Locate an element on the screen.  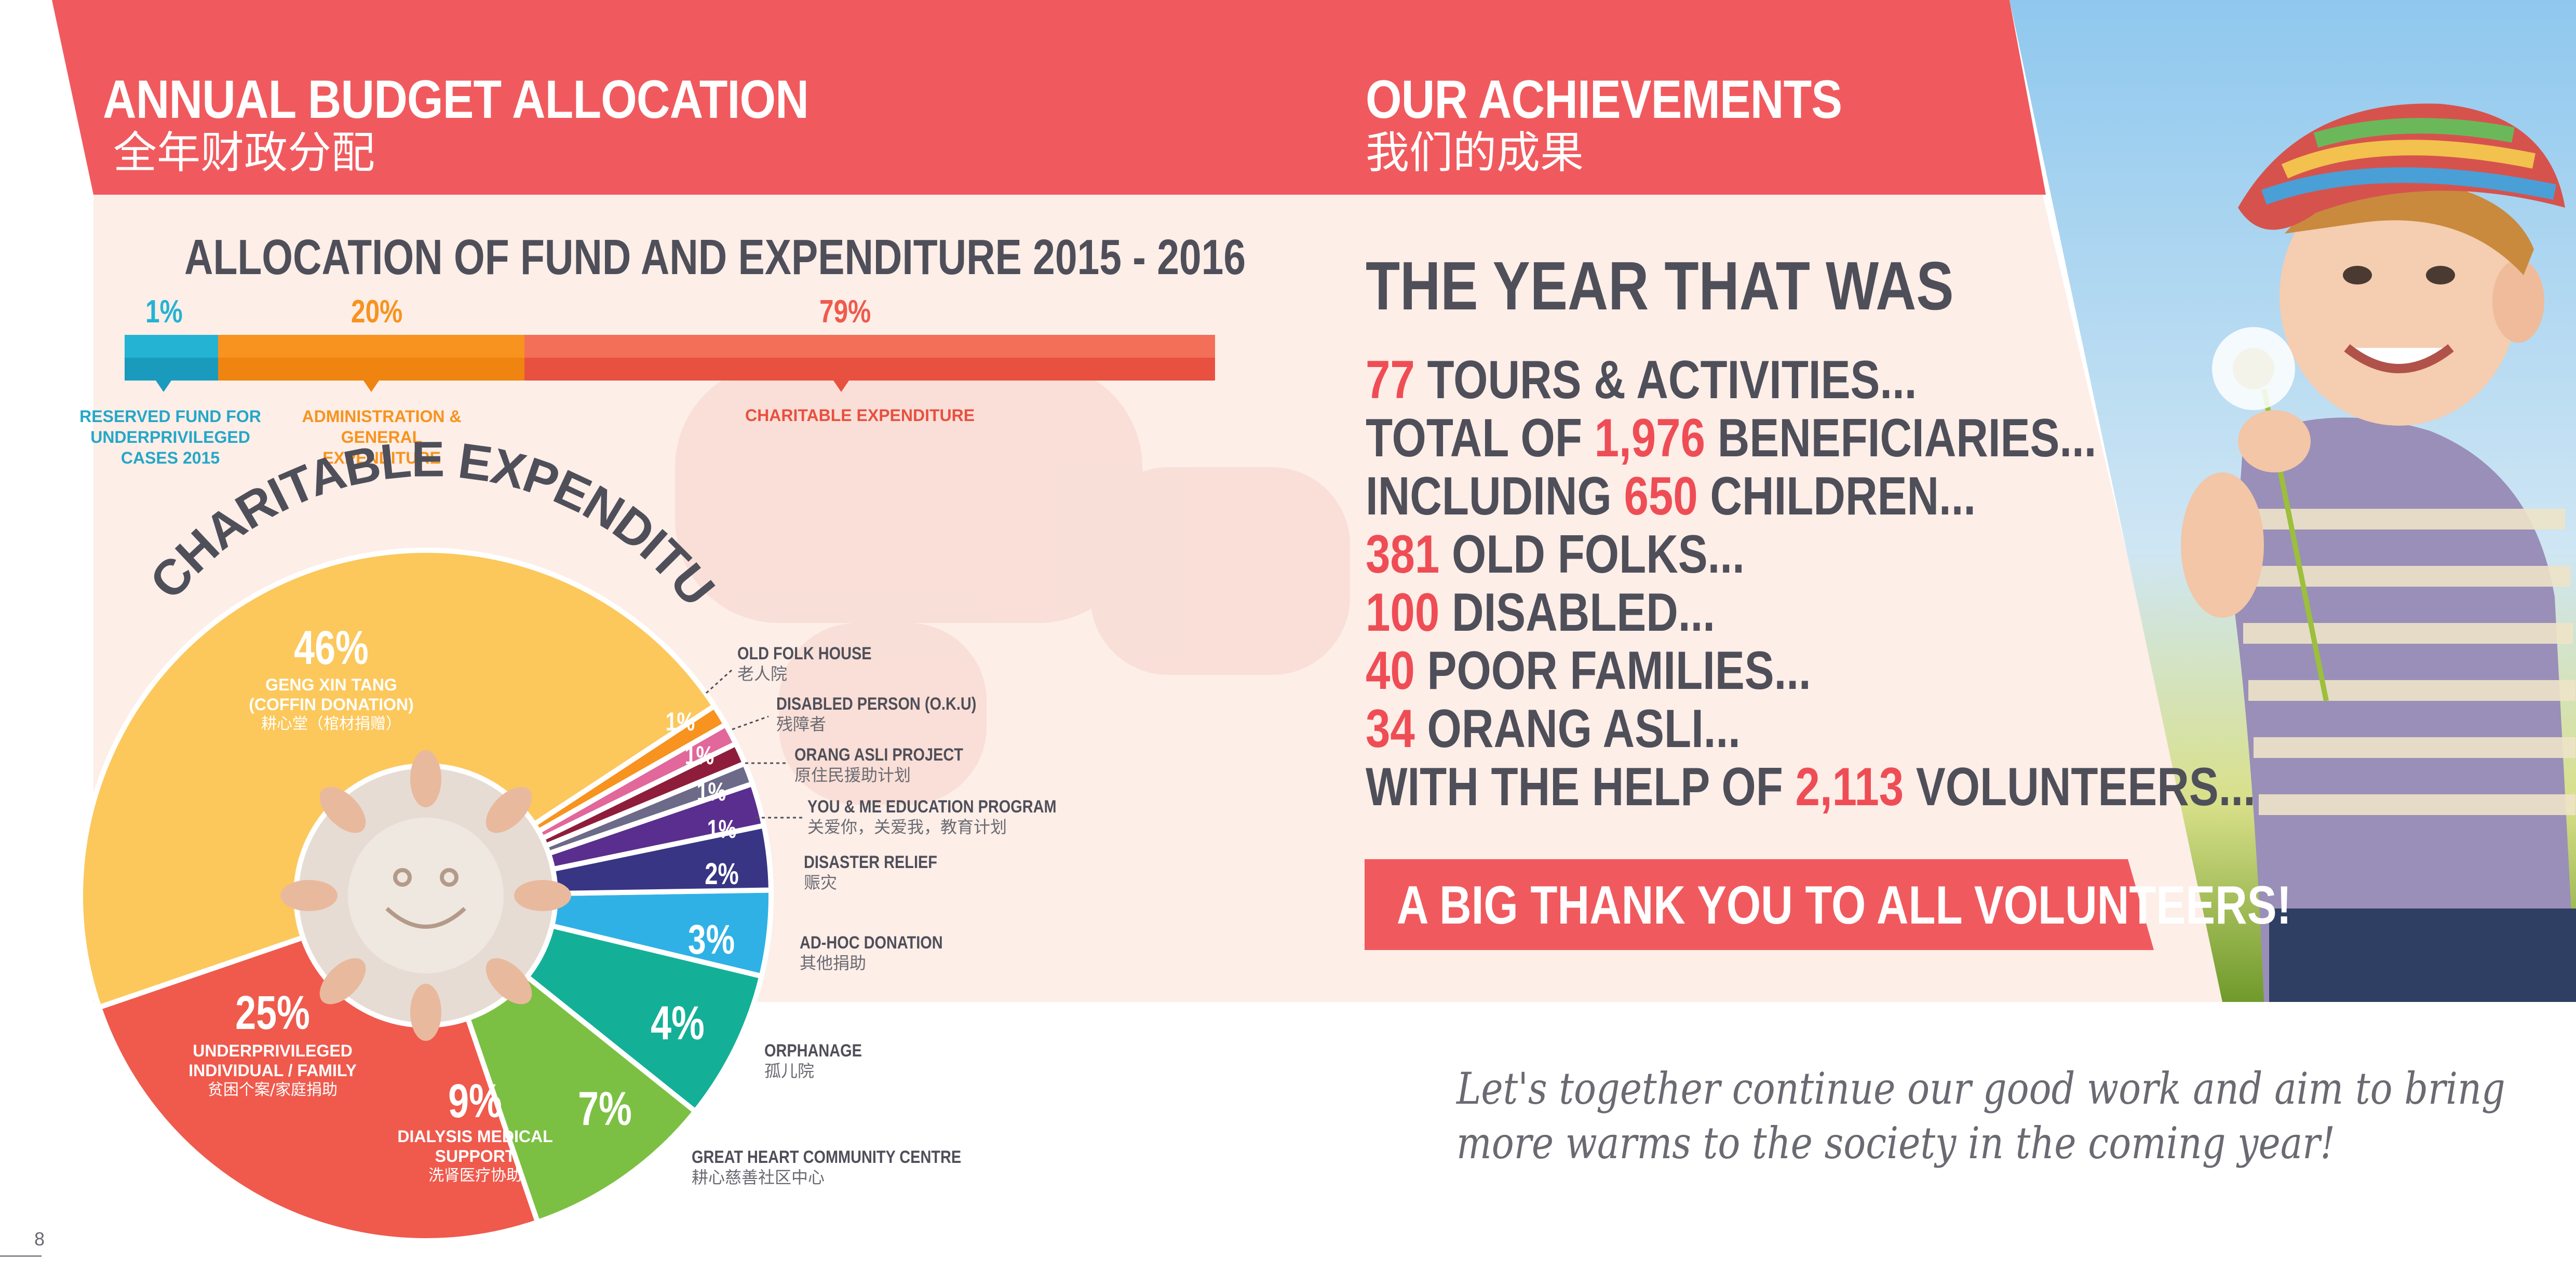
label-youme-zh: 关爱你，关爱我，教育计划 is located at coordinates (907, 827).